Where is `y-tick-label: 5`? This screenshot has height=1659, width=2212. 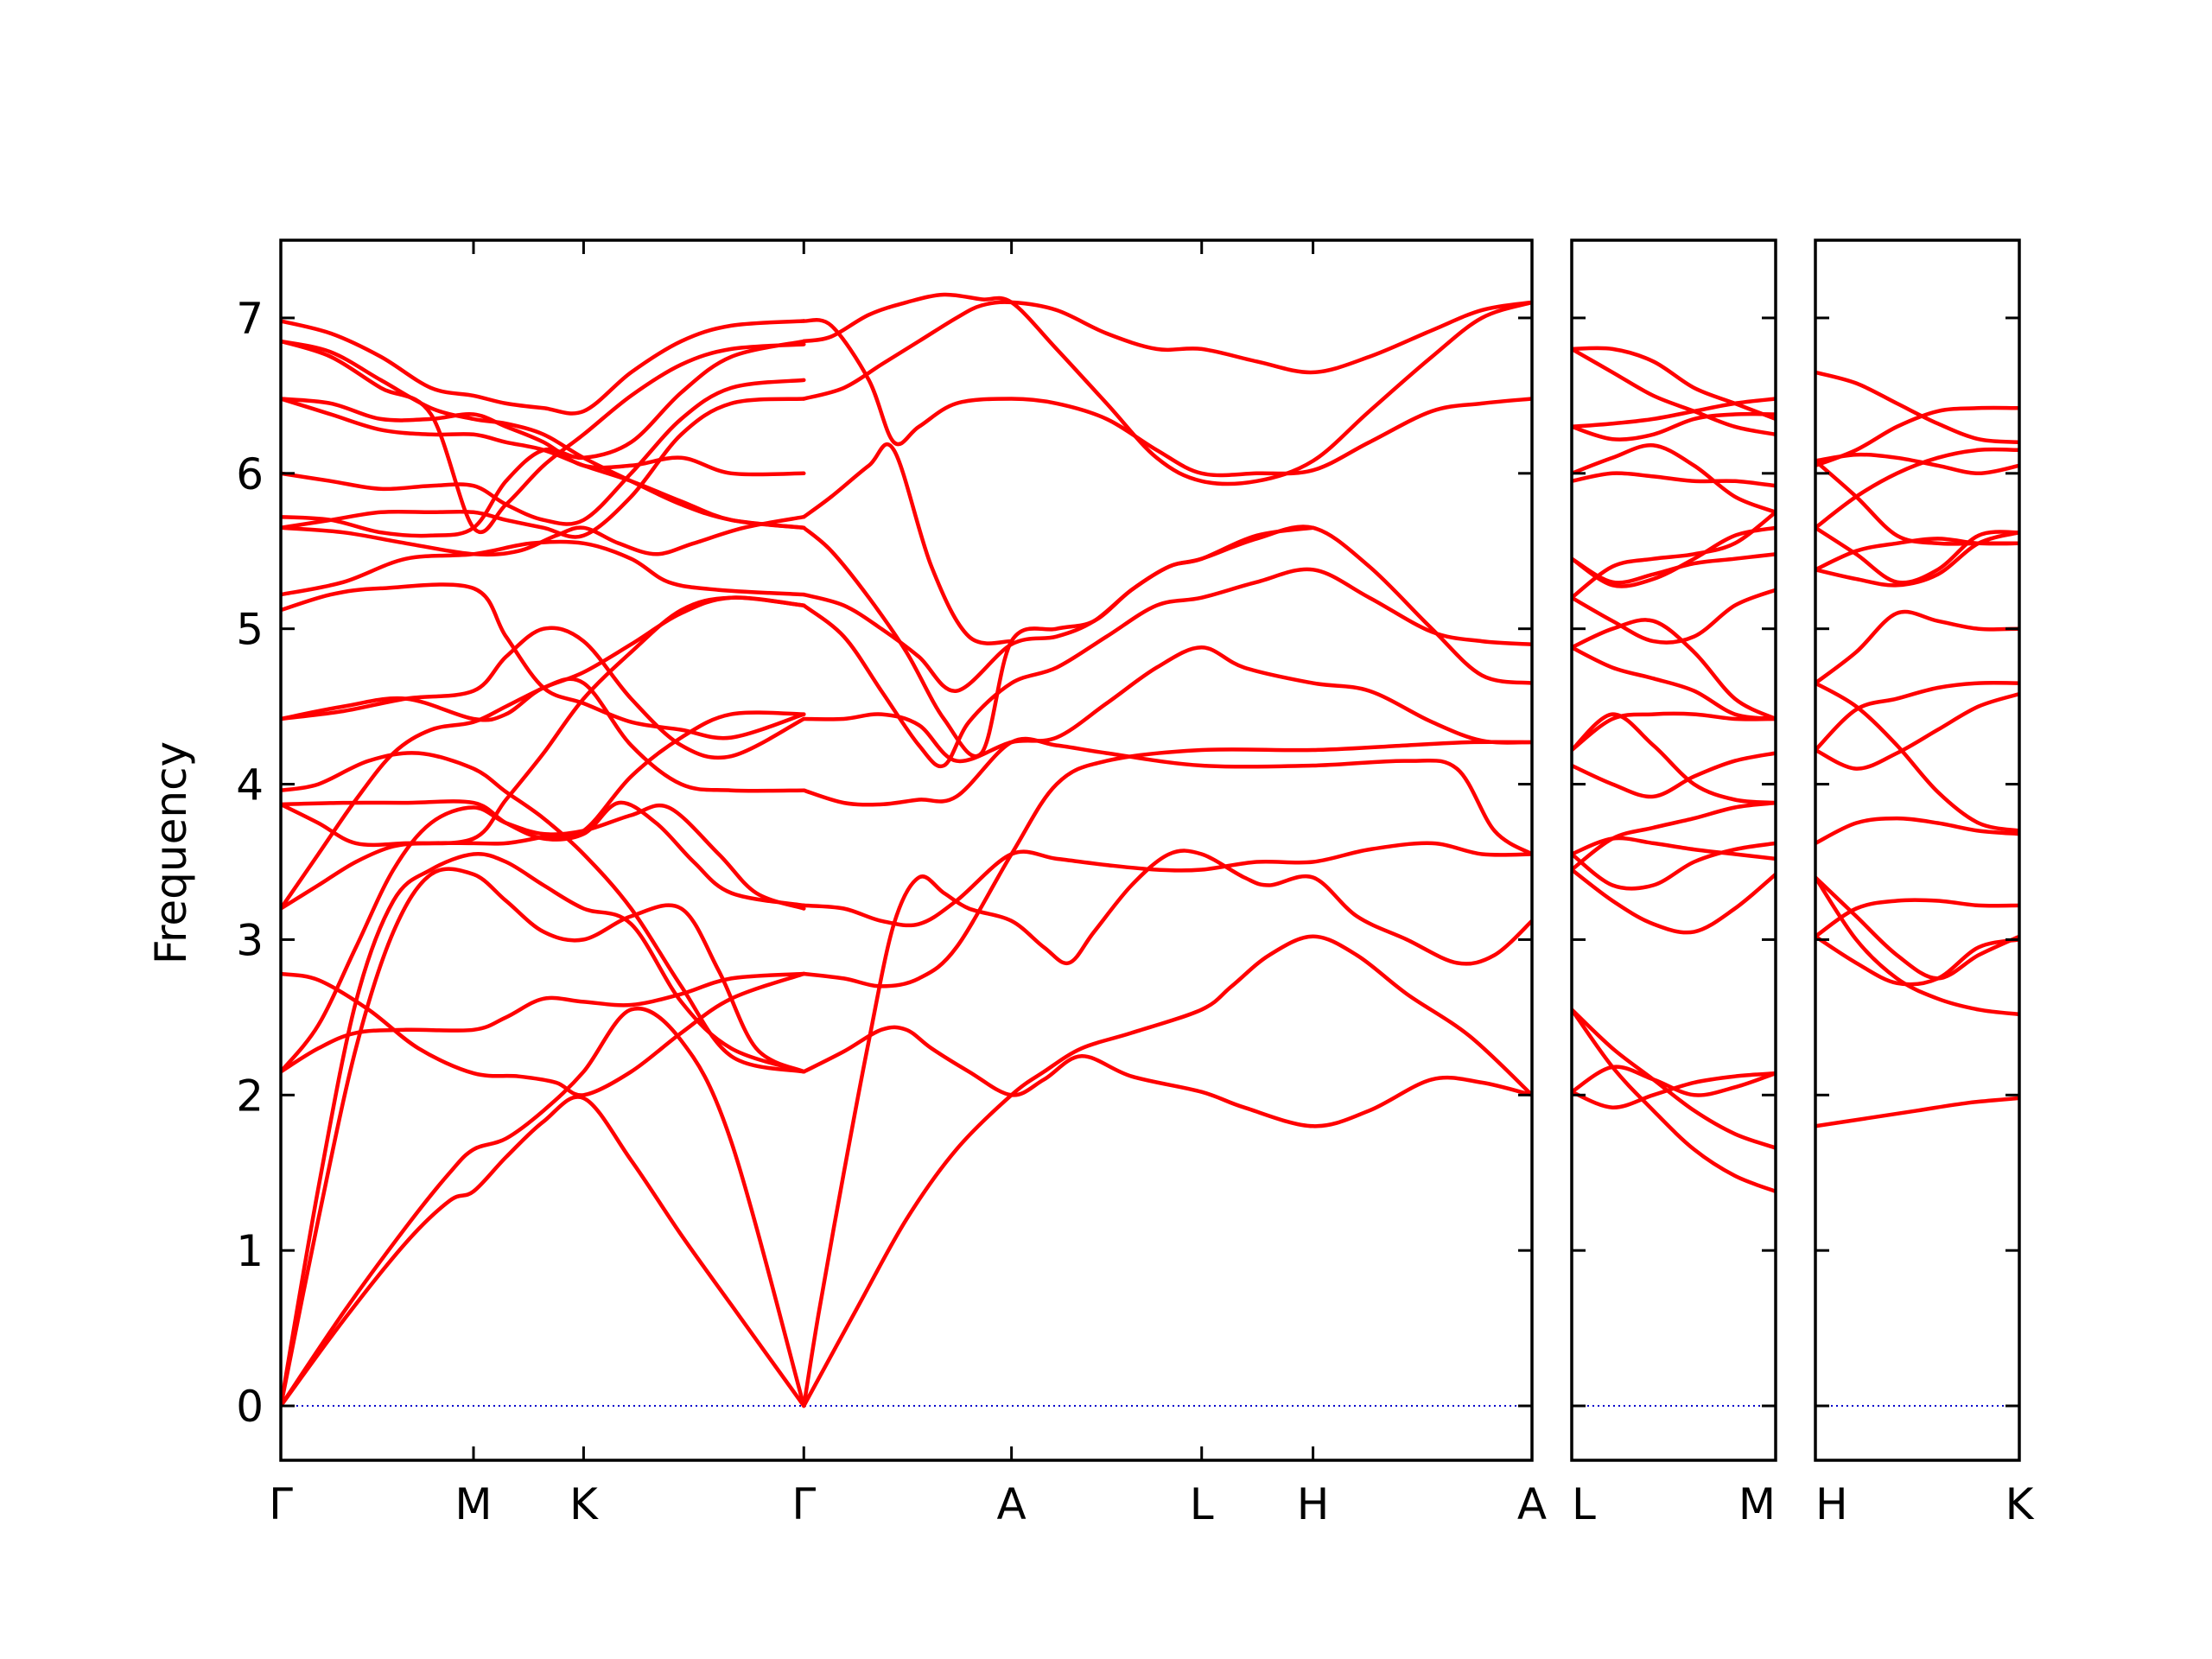
y-tick-label: 5 is located at coordinates (250, 630).